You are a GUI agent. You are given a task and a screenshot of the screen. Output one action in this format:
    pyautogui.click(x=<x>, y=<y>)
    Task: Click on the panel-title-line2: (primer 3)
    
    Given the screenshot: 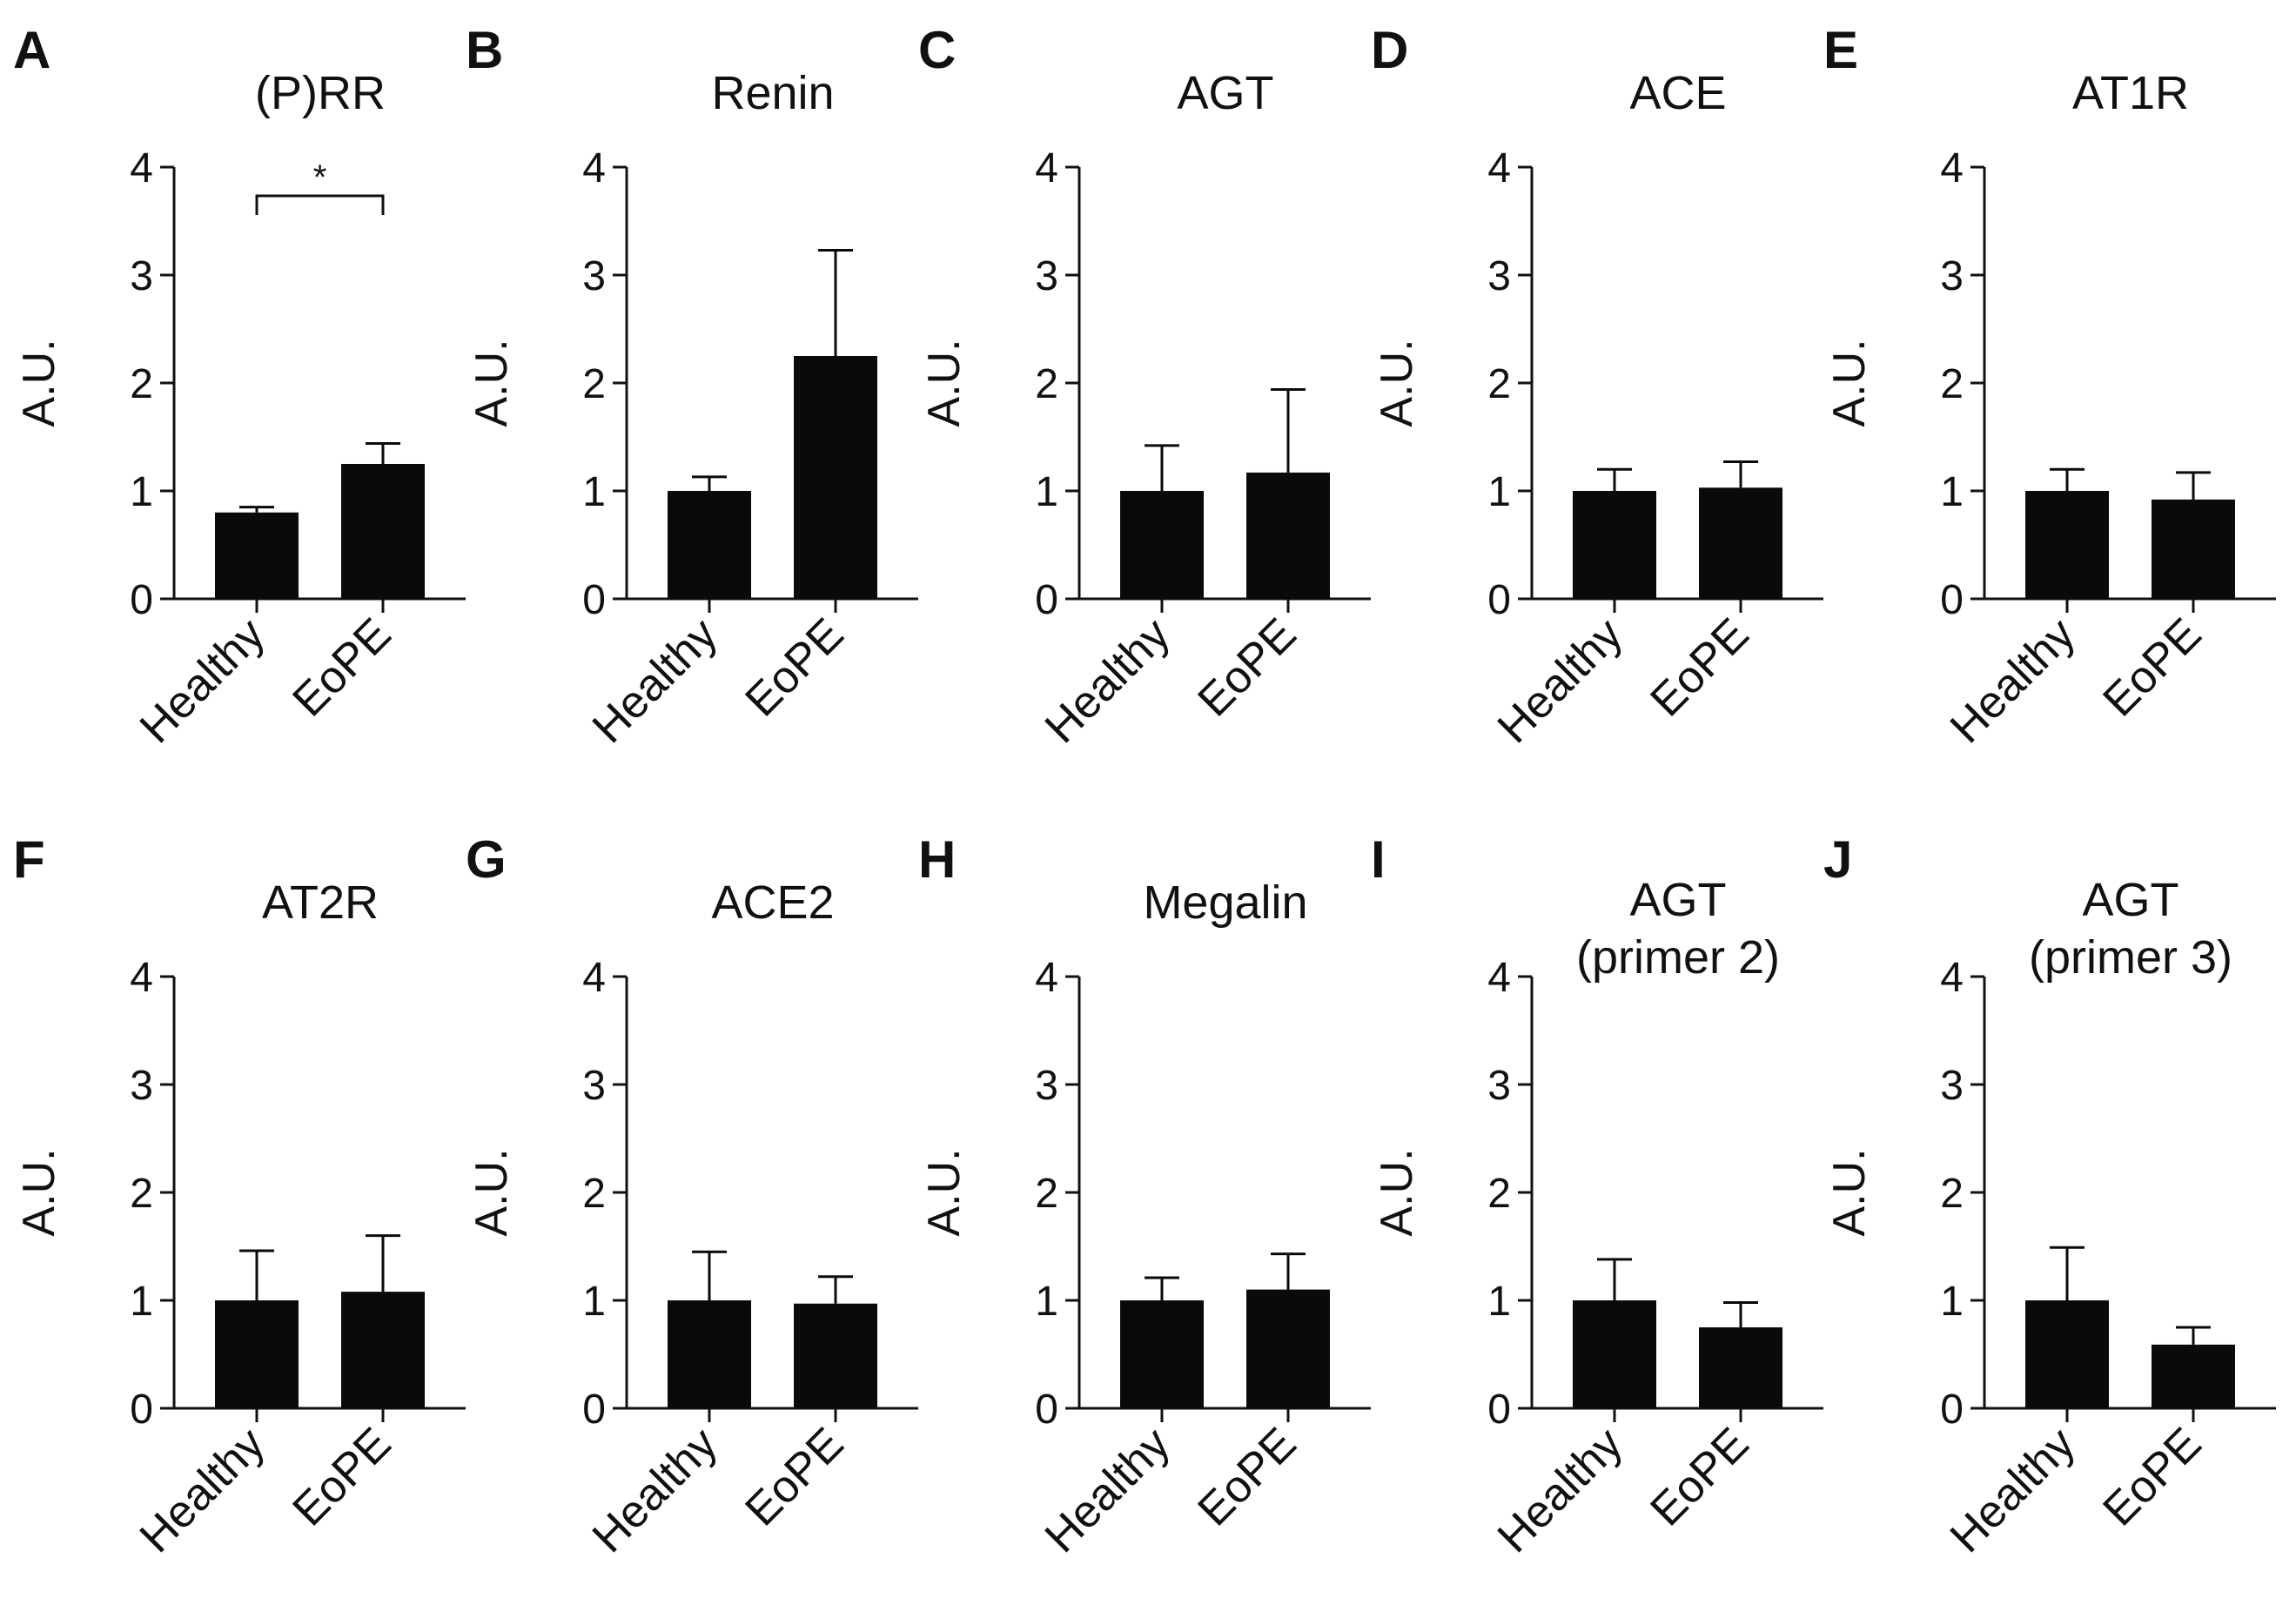 What is the action you would take?
    pyautogui.click(x=2130, y=957)
    